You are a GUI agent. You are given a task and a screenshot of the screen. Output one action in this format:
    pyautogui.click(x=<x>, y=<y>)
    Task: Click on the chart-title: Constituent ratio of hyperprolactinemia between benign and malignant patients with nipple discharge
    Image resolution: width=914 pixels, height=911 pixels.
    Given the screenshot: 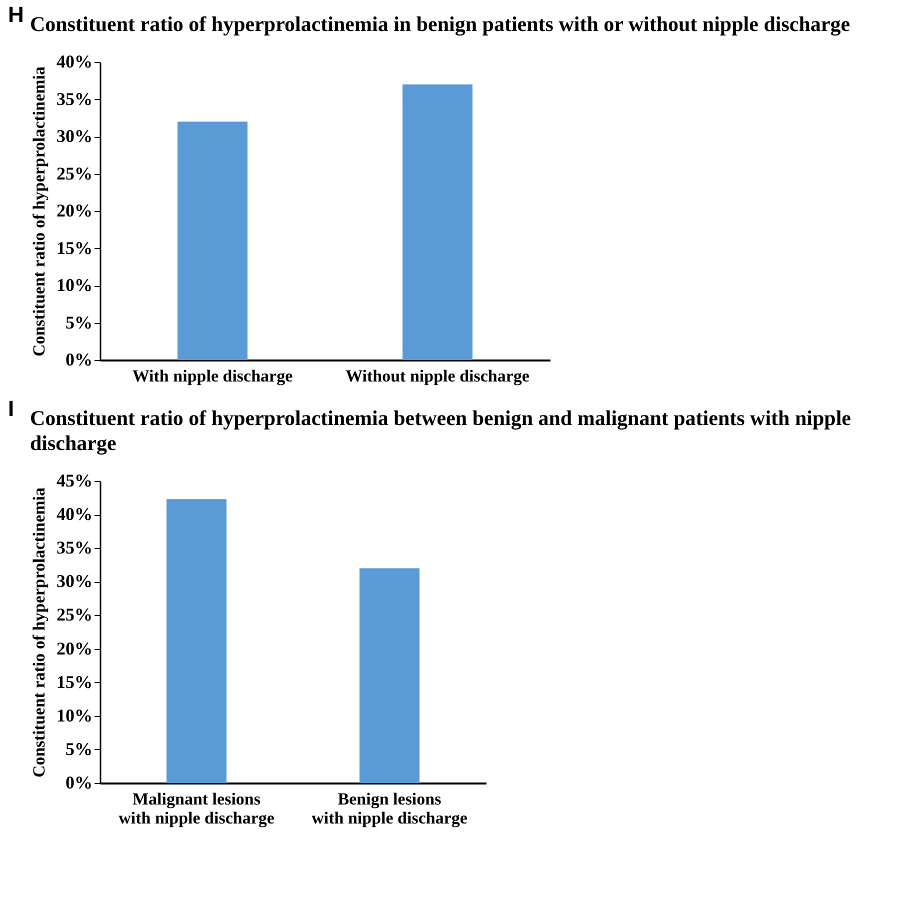 What is the action you would take?
    pyautogui.click(x=440, y=430)
    